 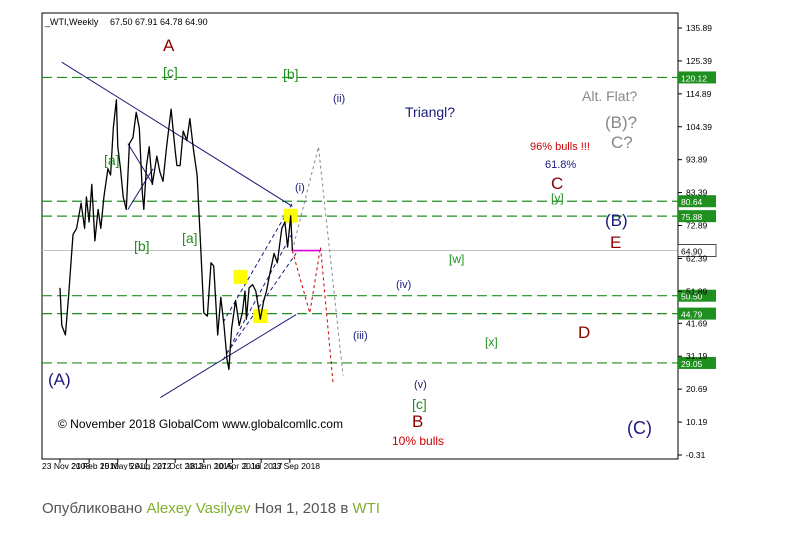 What do you see at coordinates (403, 285) in the screenshot?
I see `wave-label-19: (iv)` at bounding box center [403, 285].